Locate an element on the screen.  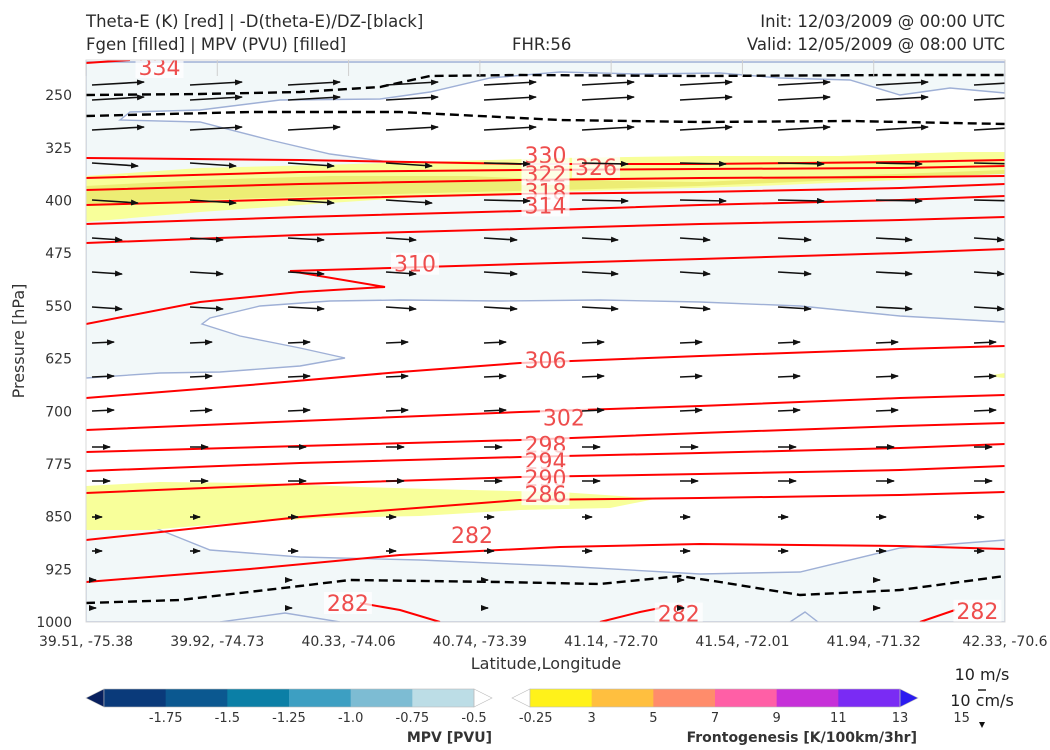
y-tick-label: 1000 is located at coordinates (54, 623).